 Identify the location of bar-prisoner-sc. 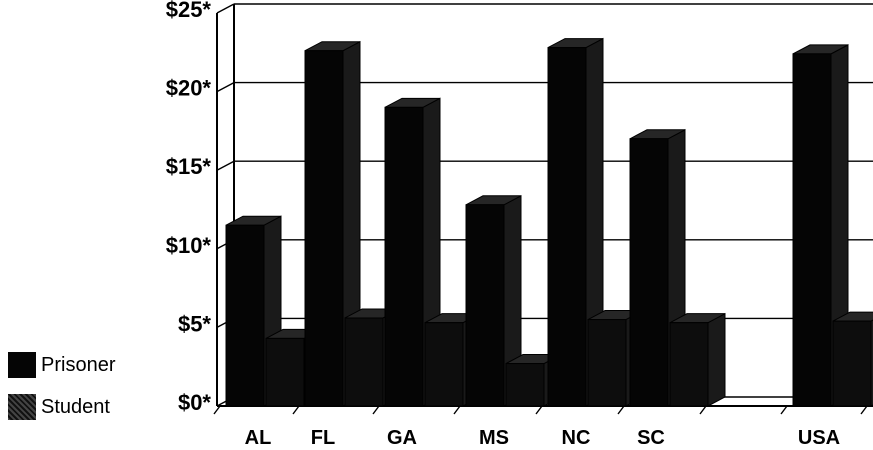
(657, 267).